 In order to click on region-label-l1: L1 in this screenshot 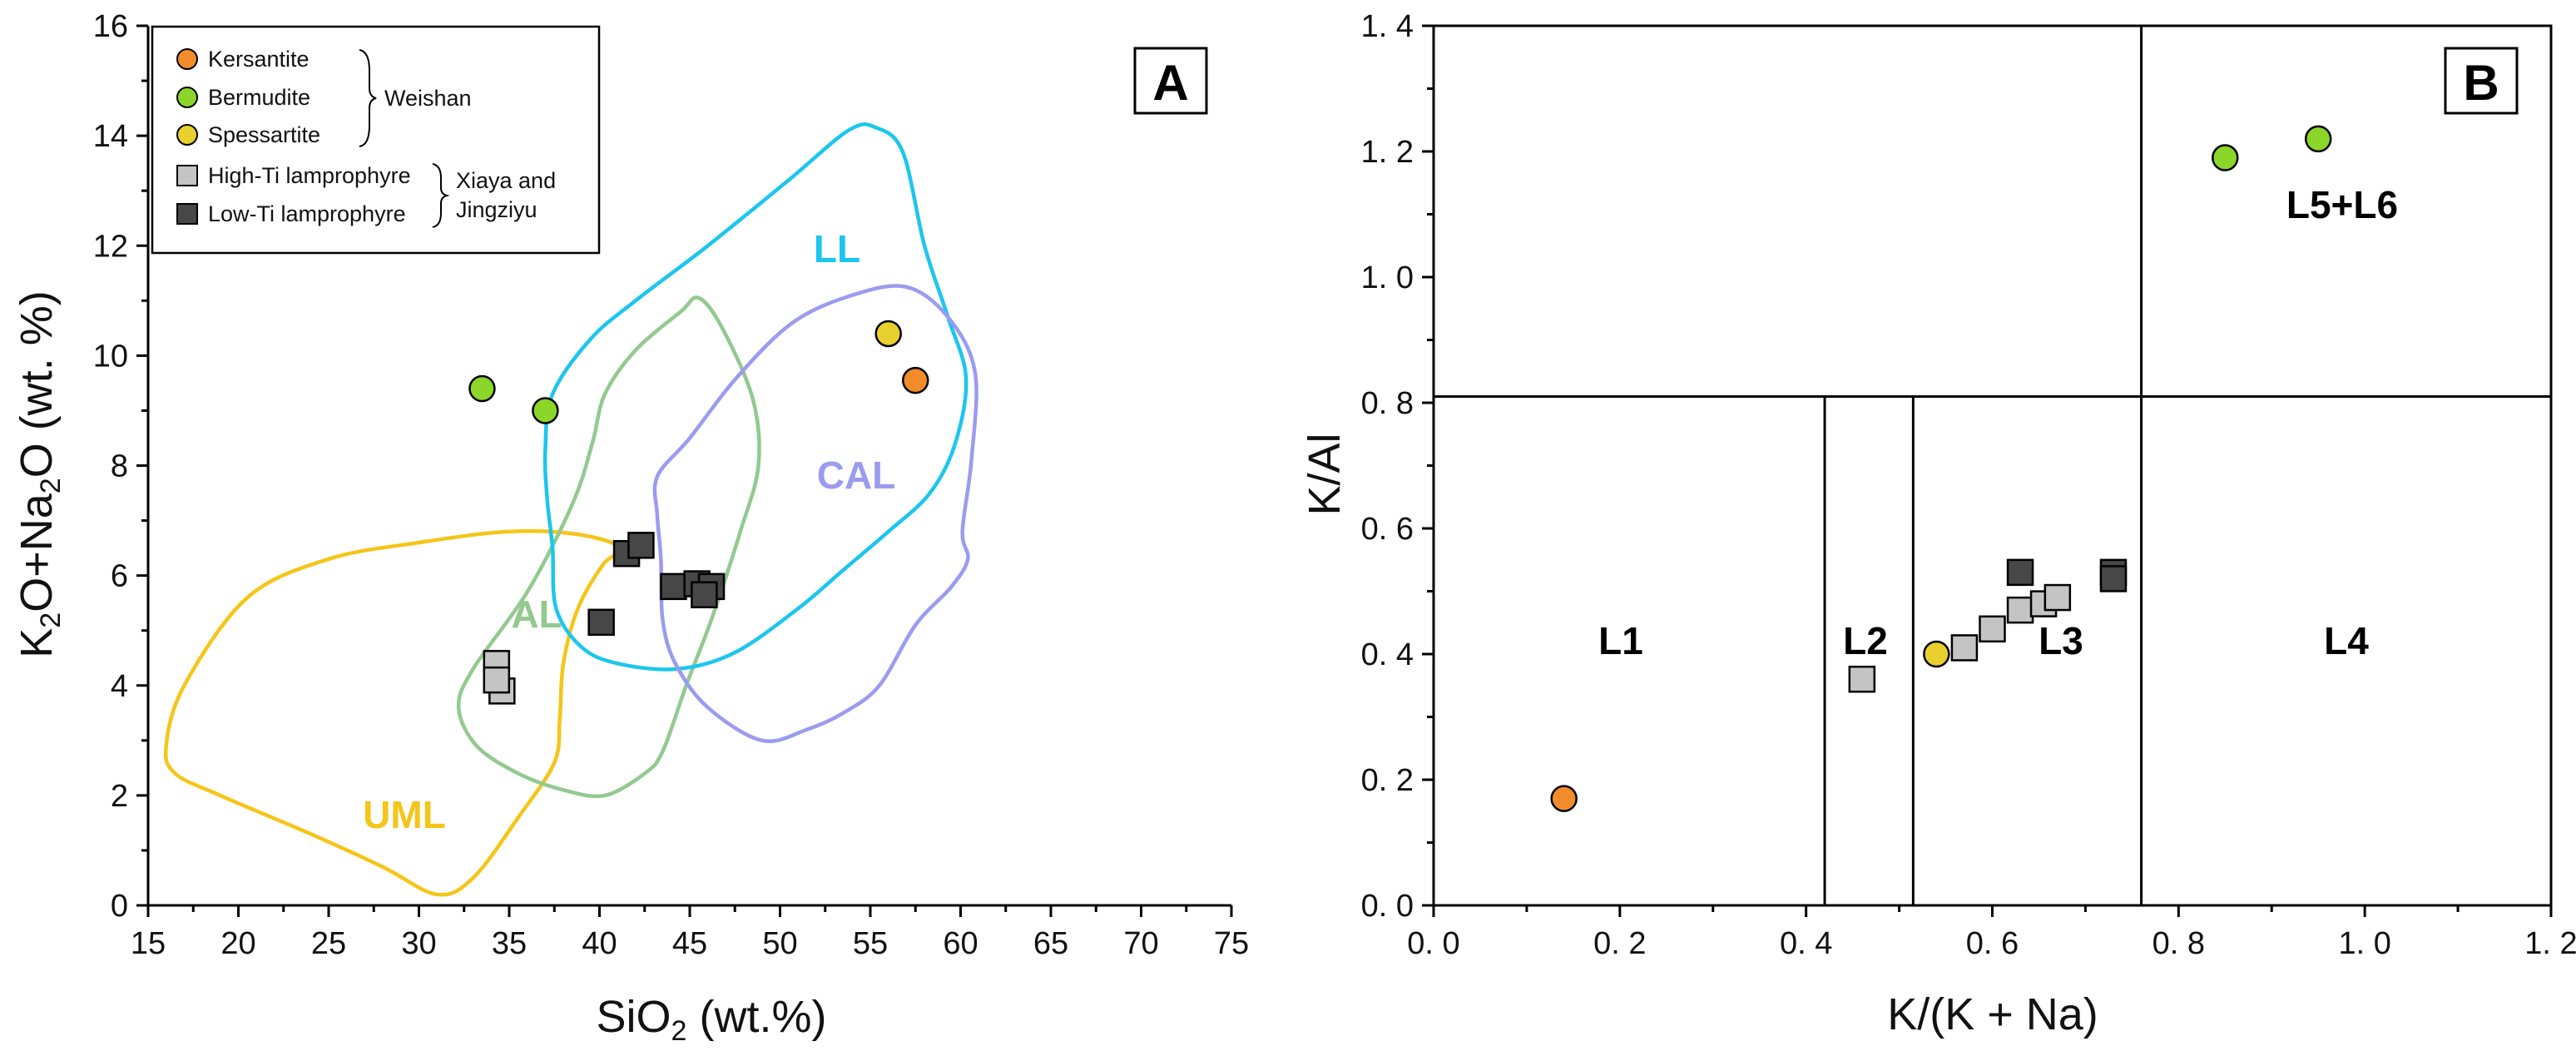, I will do `click(1621, 640)`.